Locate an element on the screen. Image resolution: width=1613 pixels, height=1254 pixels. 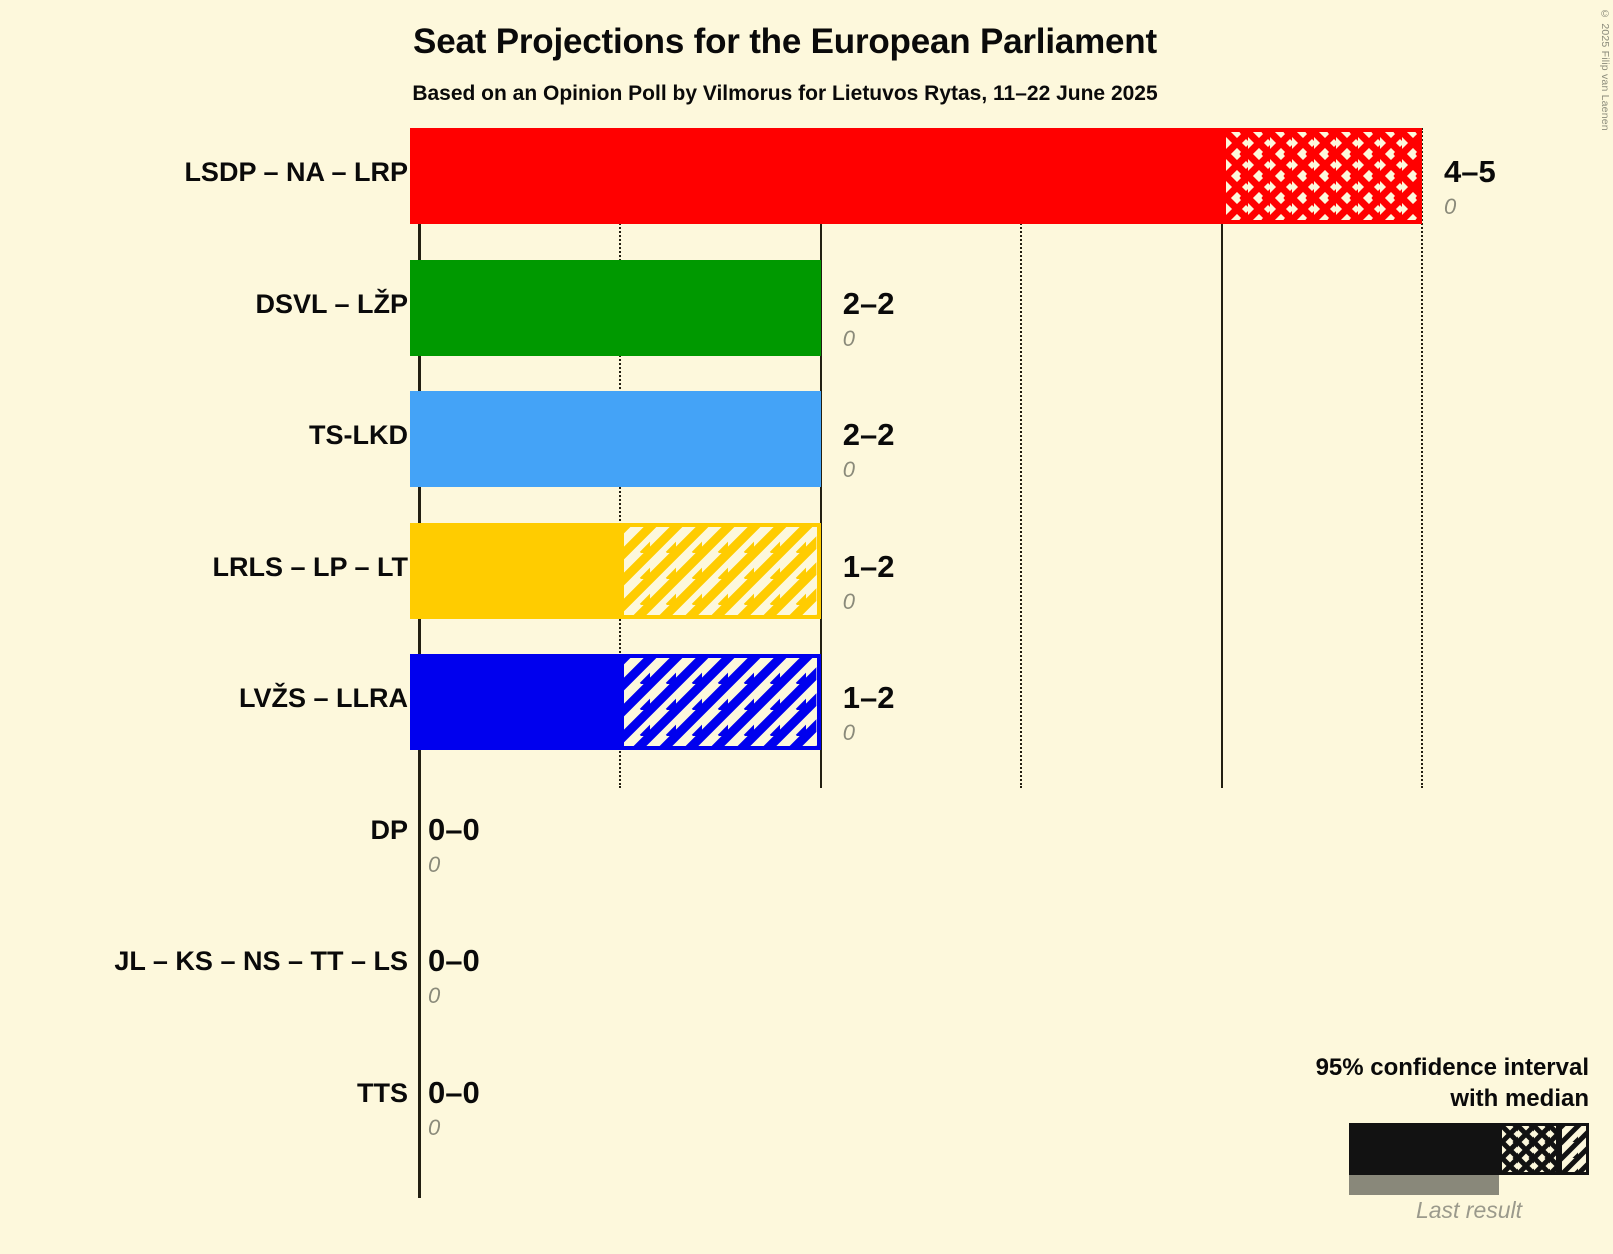
legend-crosshatch-swatch is located at coordinates (1529, 1149).